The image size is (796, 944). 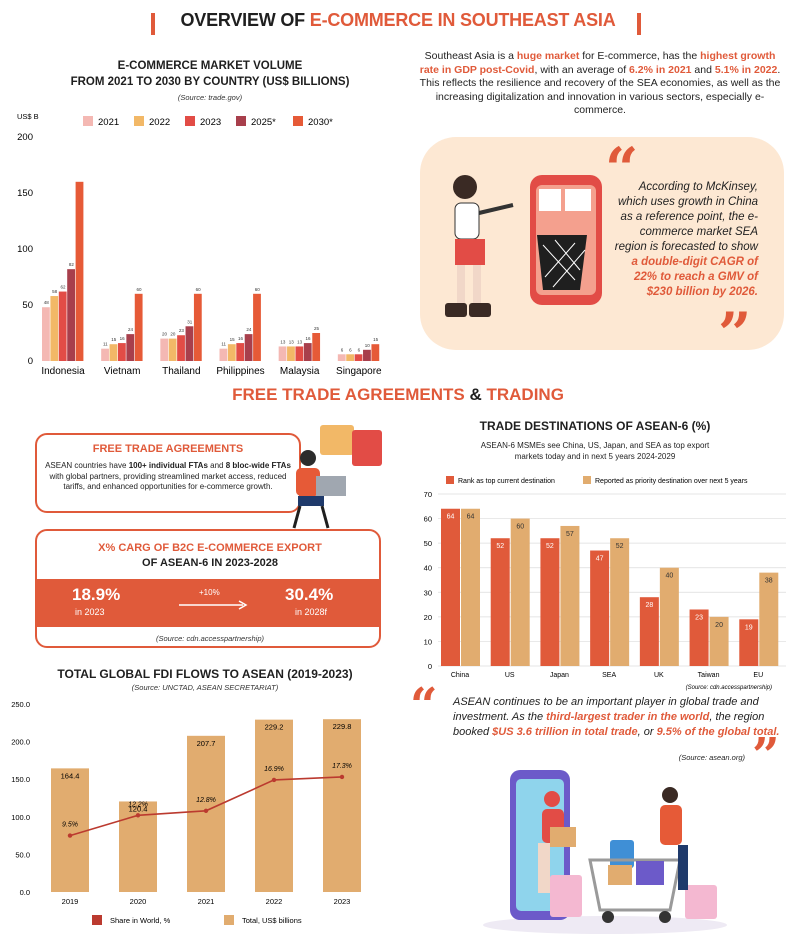 I want to click on y-tick-label: 30, so click(x=428, y=592).